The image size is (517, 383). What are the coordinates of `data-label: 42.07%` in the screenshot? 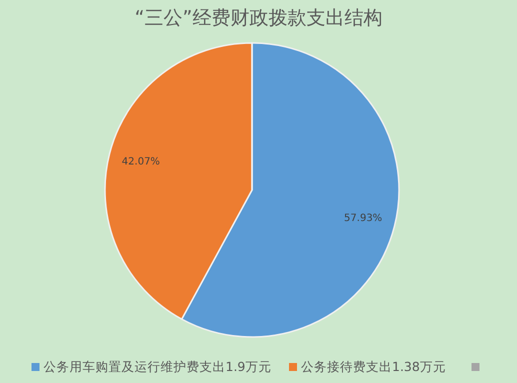 It's located at (141, 162).